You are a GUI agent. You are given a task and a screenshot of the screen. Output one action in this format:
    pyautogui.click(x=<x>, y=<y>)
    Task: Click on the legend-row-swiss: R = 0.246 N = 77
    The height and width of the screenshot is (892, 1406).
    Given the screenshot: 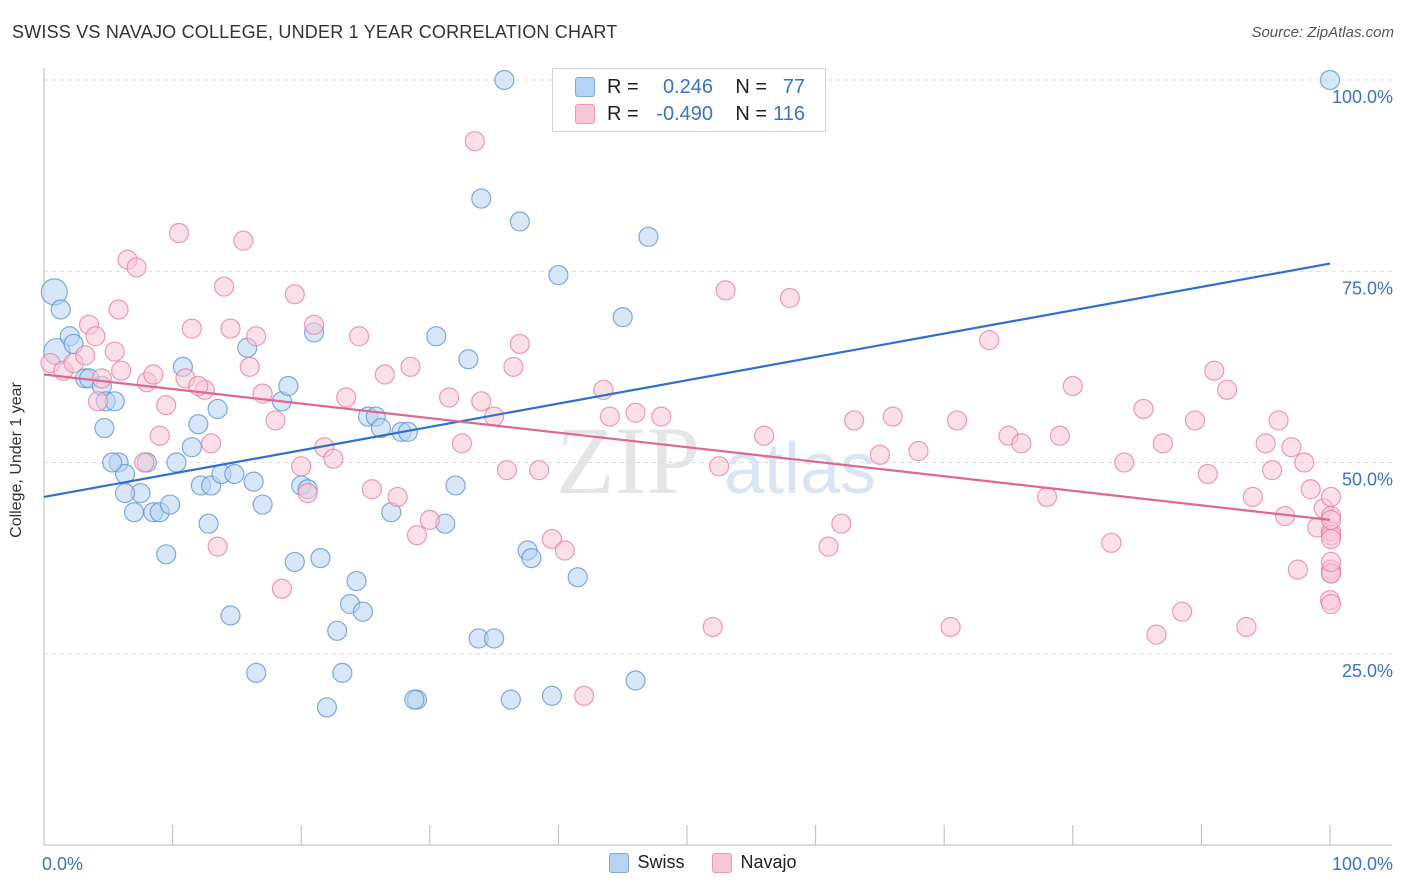 What is the action you would take?
    pyautogui.click(x=690, y=87)
    